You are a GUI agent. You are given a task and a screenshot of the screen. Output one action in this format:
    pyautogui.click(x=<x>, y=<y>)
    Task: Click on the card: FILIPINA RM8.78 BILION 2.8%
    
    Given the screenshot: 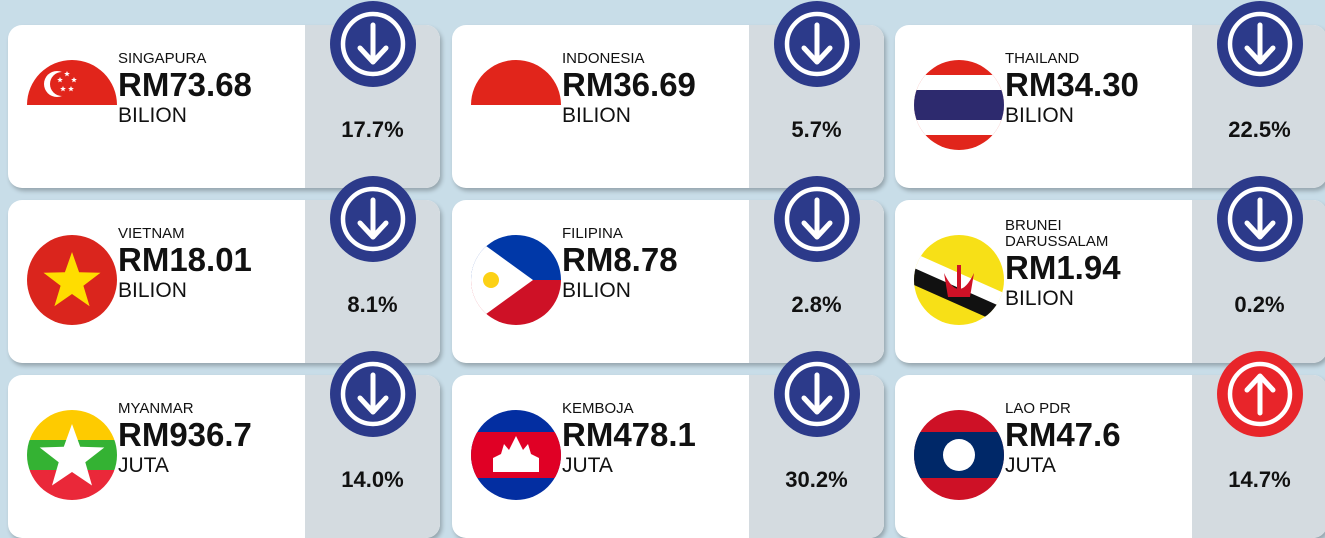 What is the action you would take?
    pyautogui.click(x=668, y=269)
    